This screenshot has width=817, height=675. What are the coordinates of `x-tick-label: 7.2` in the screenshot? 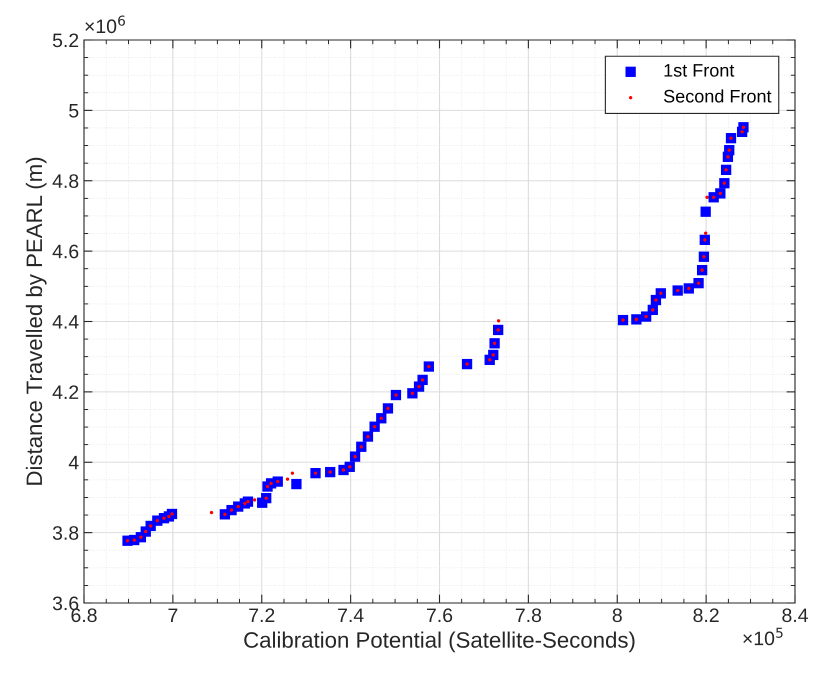 It's located at (261, 615).